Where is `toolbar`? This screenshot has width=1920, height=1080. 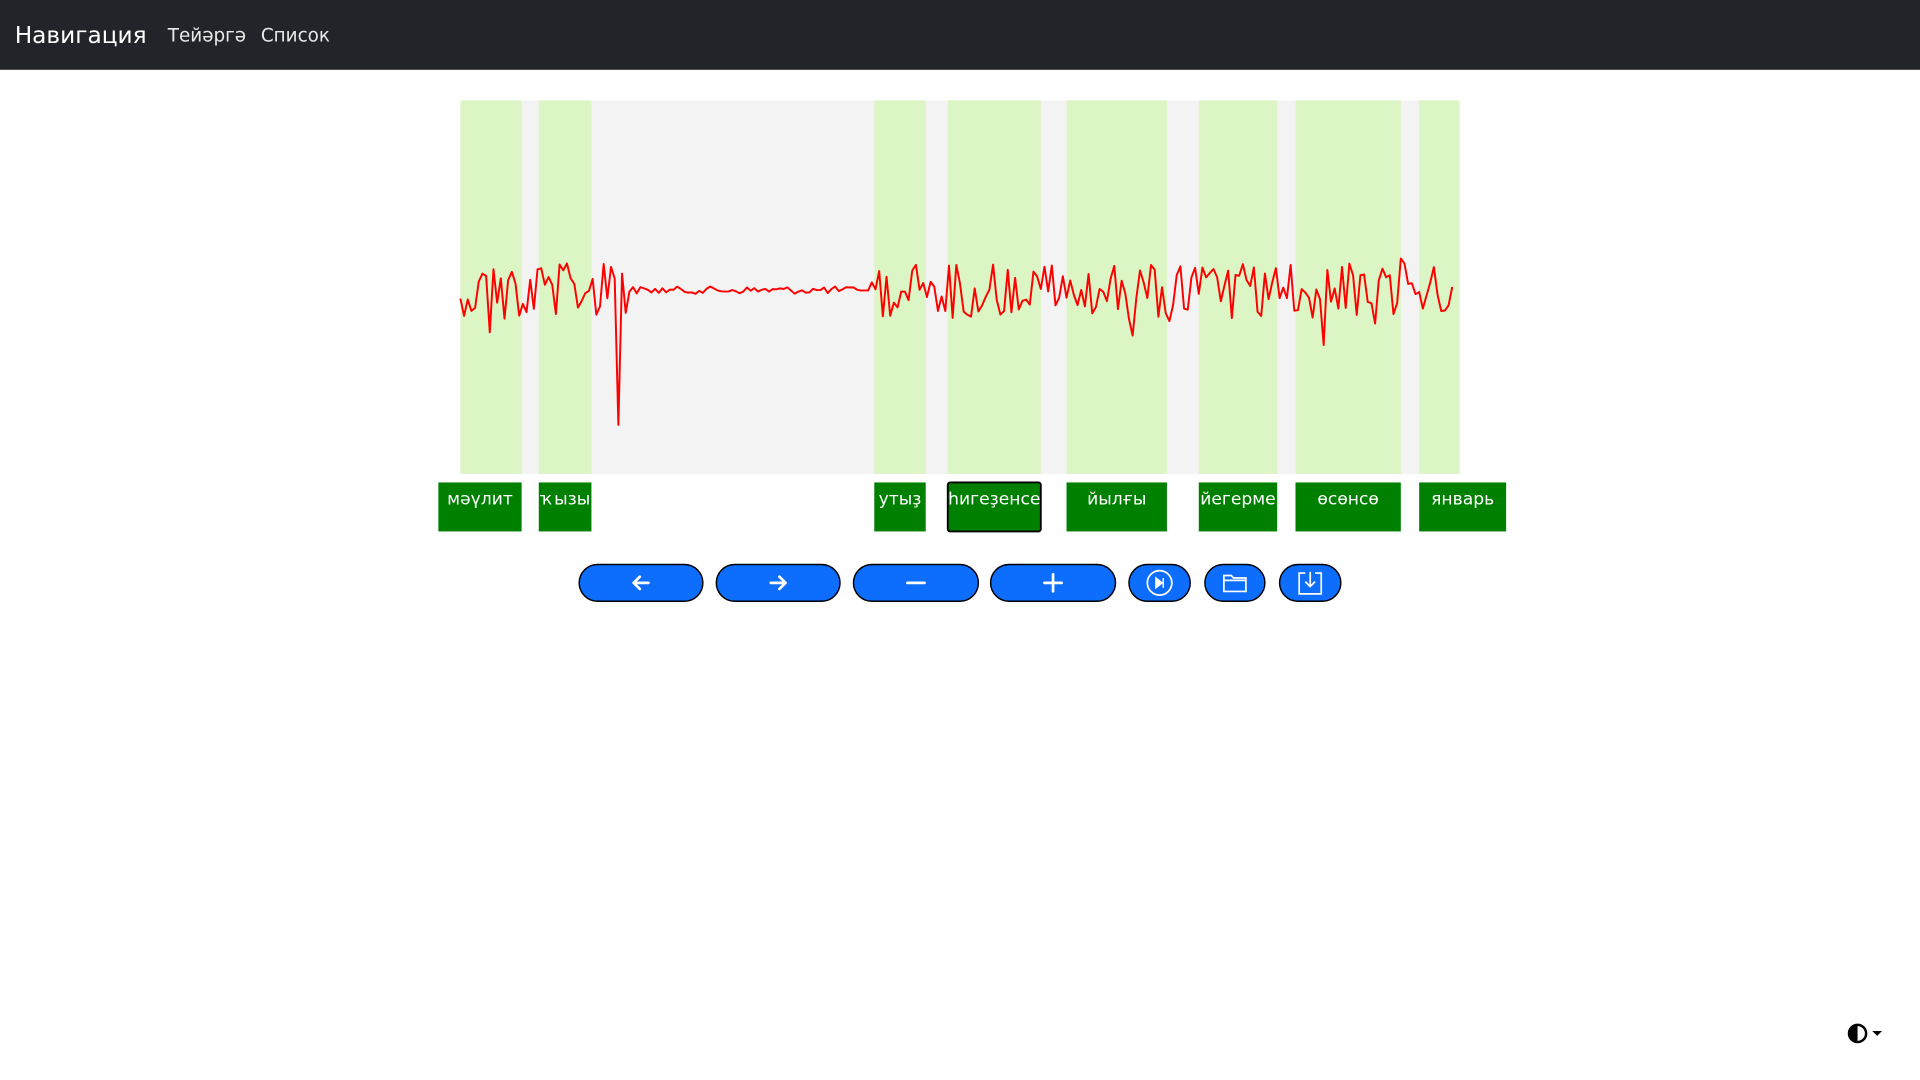 toolbar is located at coordinates (960, 582).